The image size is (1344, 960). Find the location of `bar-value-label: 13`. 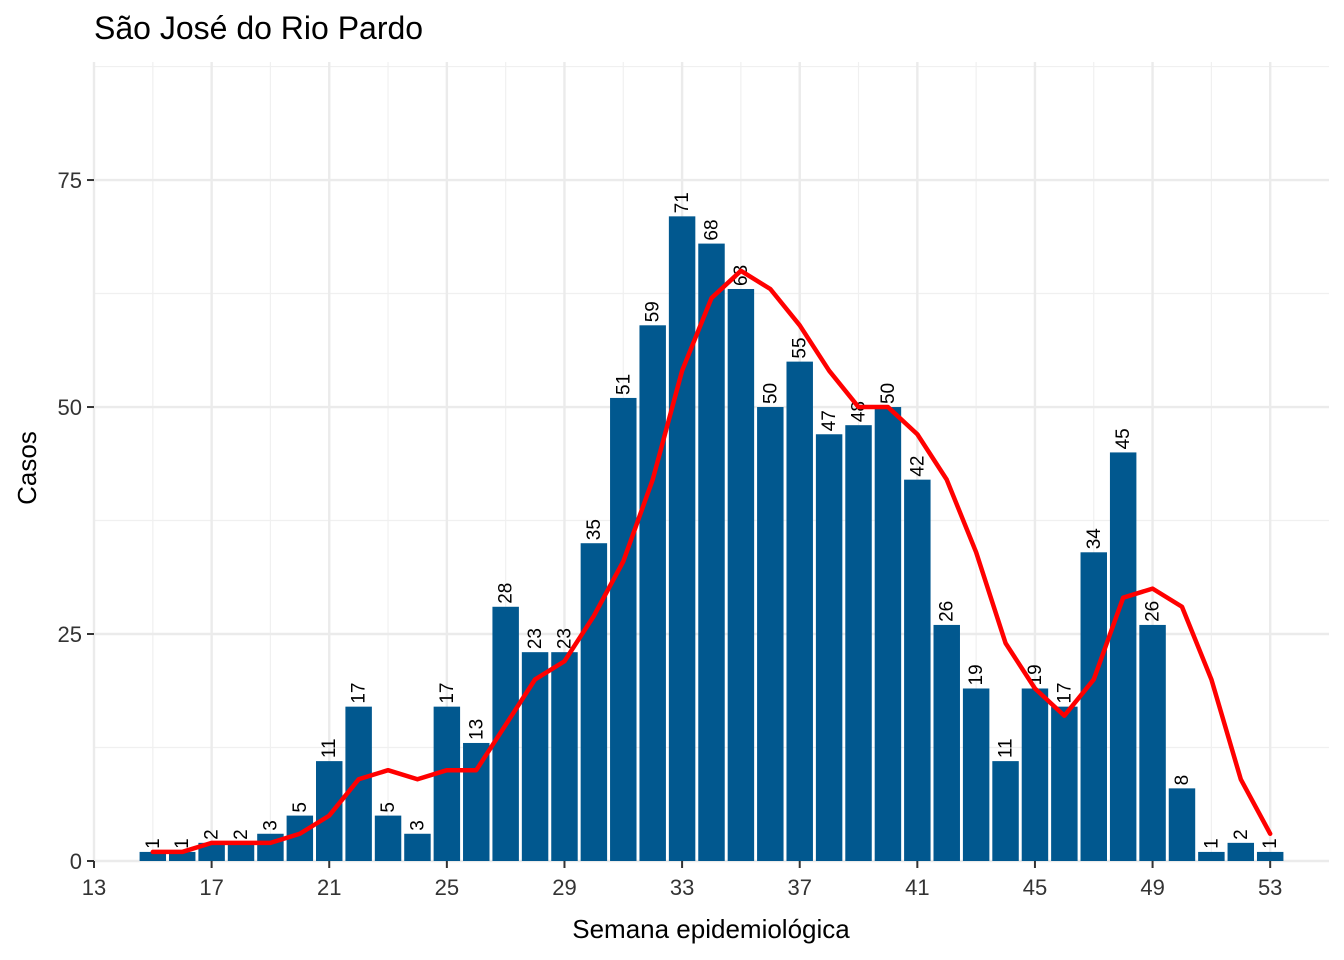

bar-value-label: 13 is located at coordinates (476, 729).